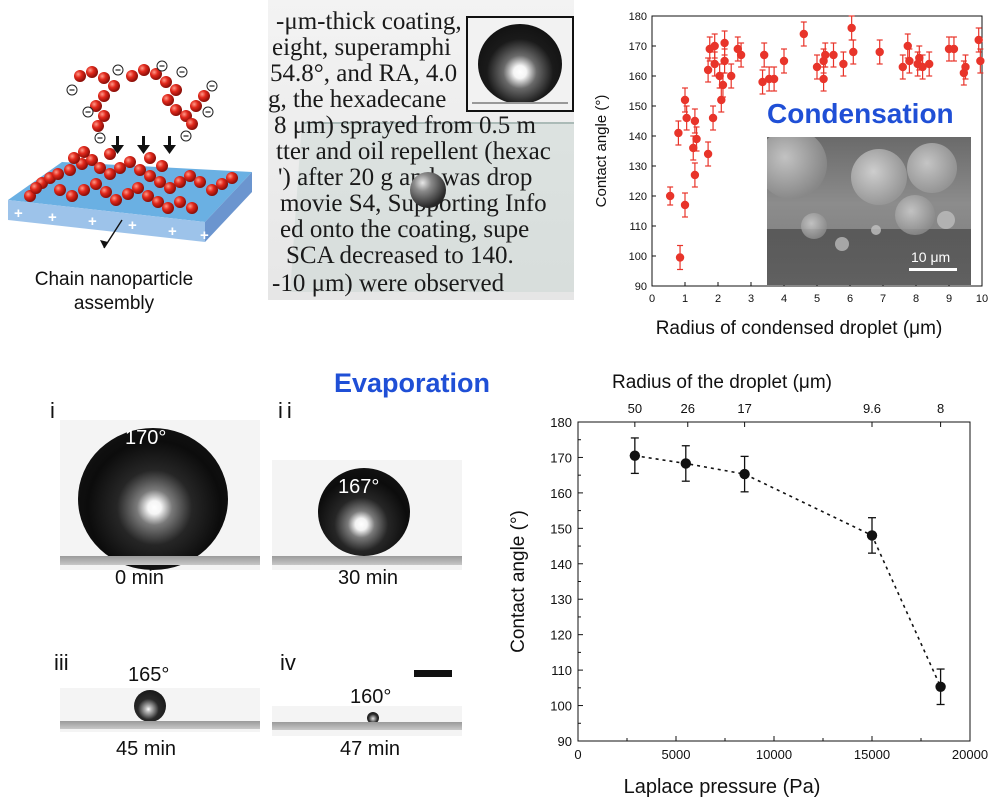 Image resolution: width=1002 pixels, height=812 pixels. What do you see at coordinates (688, 408) in the screenshot?
I see `top-tick-label: 26` at bounding box center [688, 408].